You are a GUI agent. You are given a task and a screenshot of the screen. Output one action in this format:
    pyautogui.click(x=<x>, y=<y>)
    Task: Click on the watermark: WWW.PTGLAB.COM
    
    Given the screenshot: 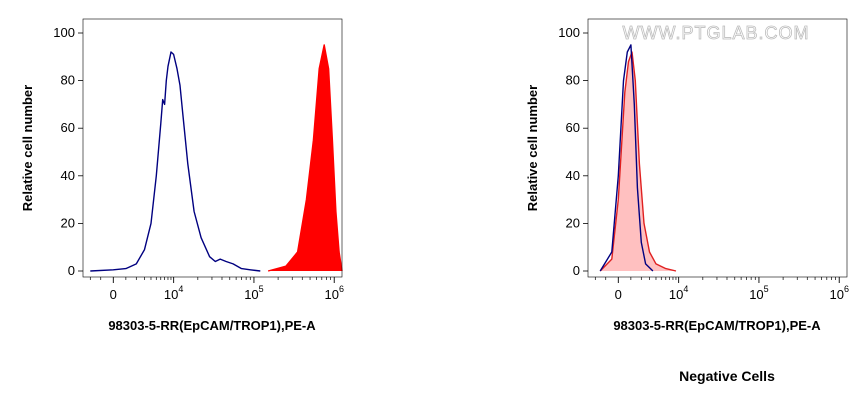 What is the action you would take?
    pyautogui.click(x=716, y=33)
    